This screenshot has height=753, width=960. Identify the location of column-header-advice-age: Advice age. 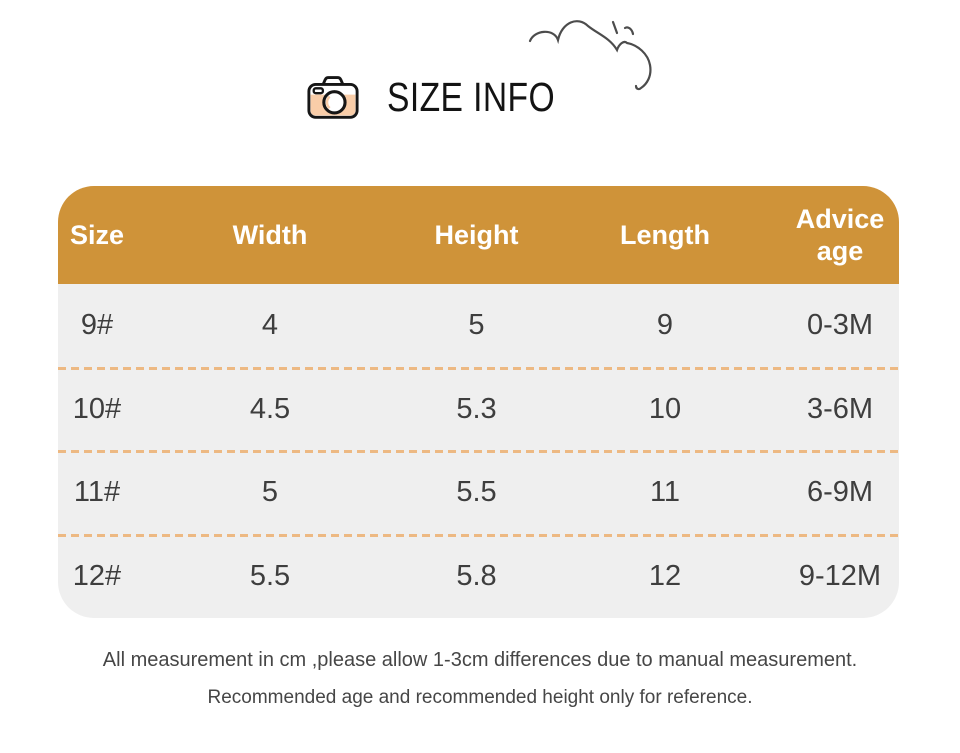
(840, 234).